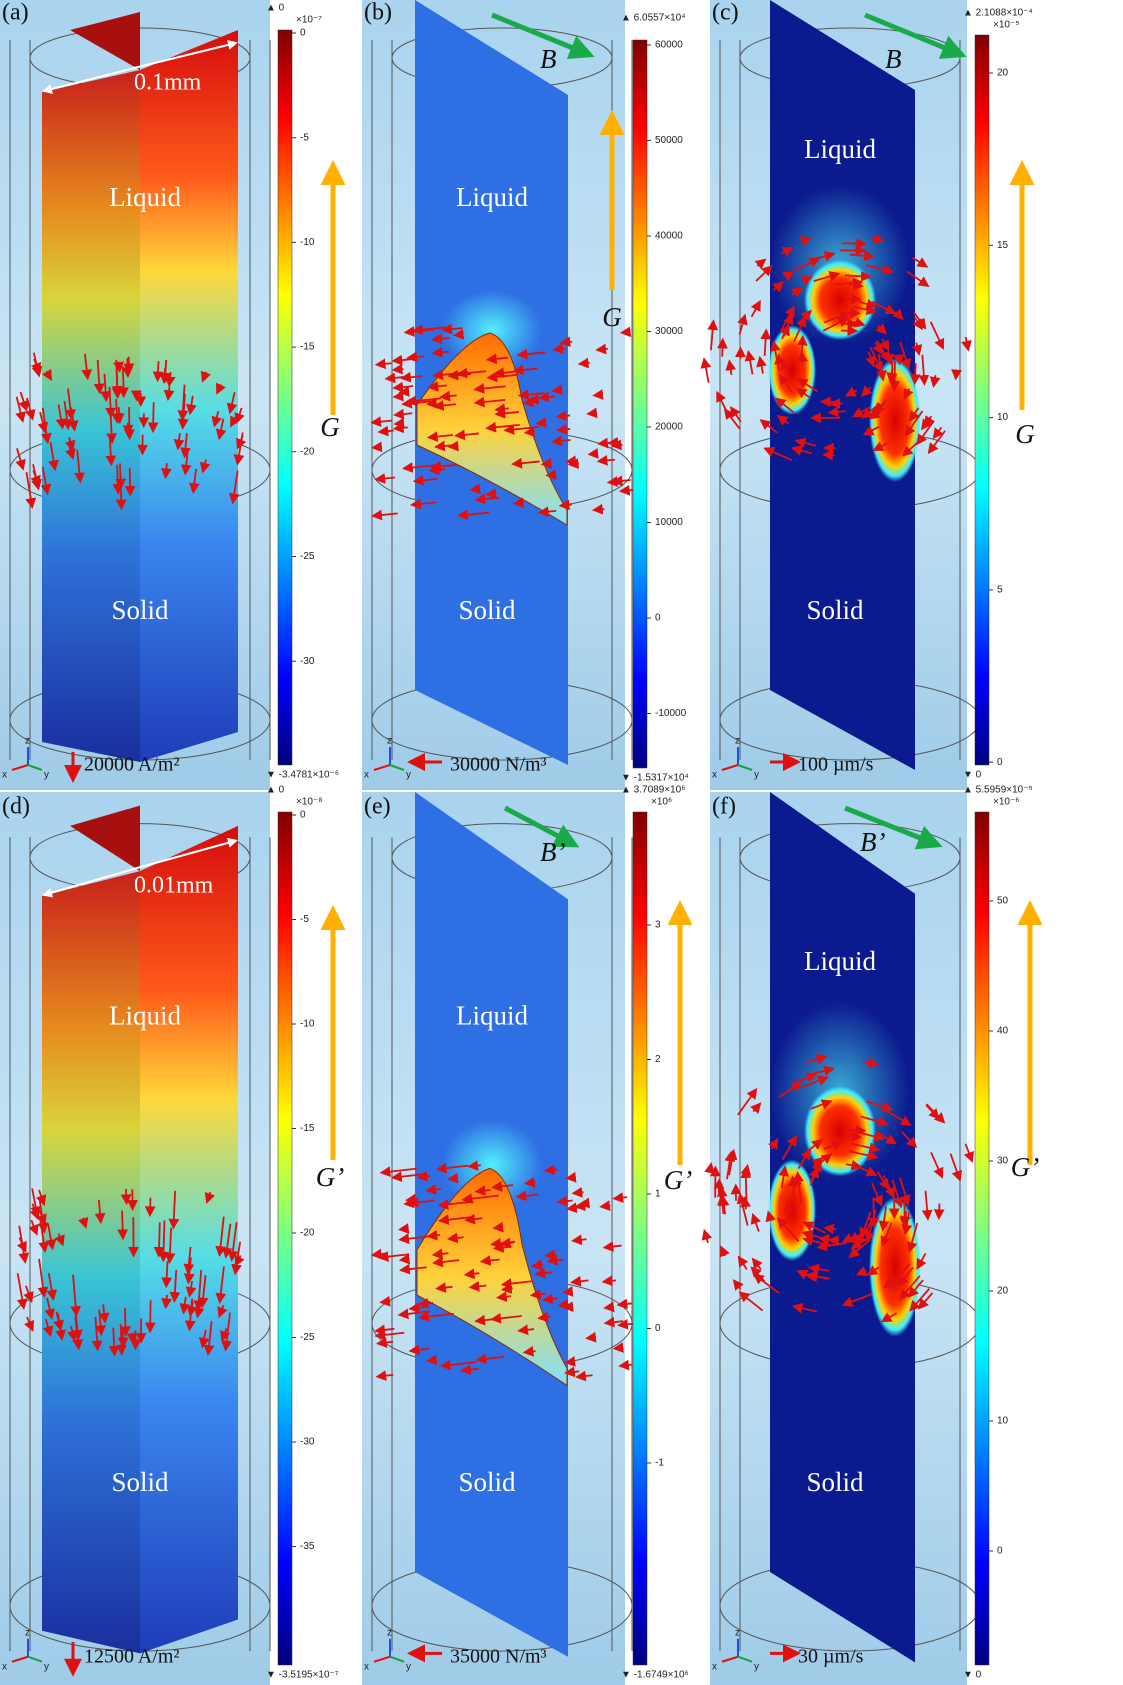  What do you see at coordinates (492, 1277) in the screenshot?
I see `hot-region` at bounding box center [492, 1277].